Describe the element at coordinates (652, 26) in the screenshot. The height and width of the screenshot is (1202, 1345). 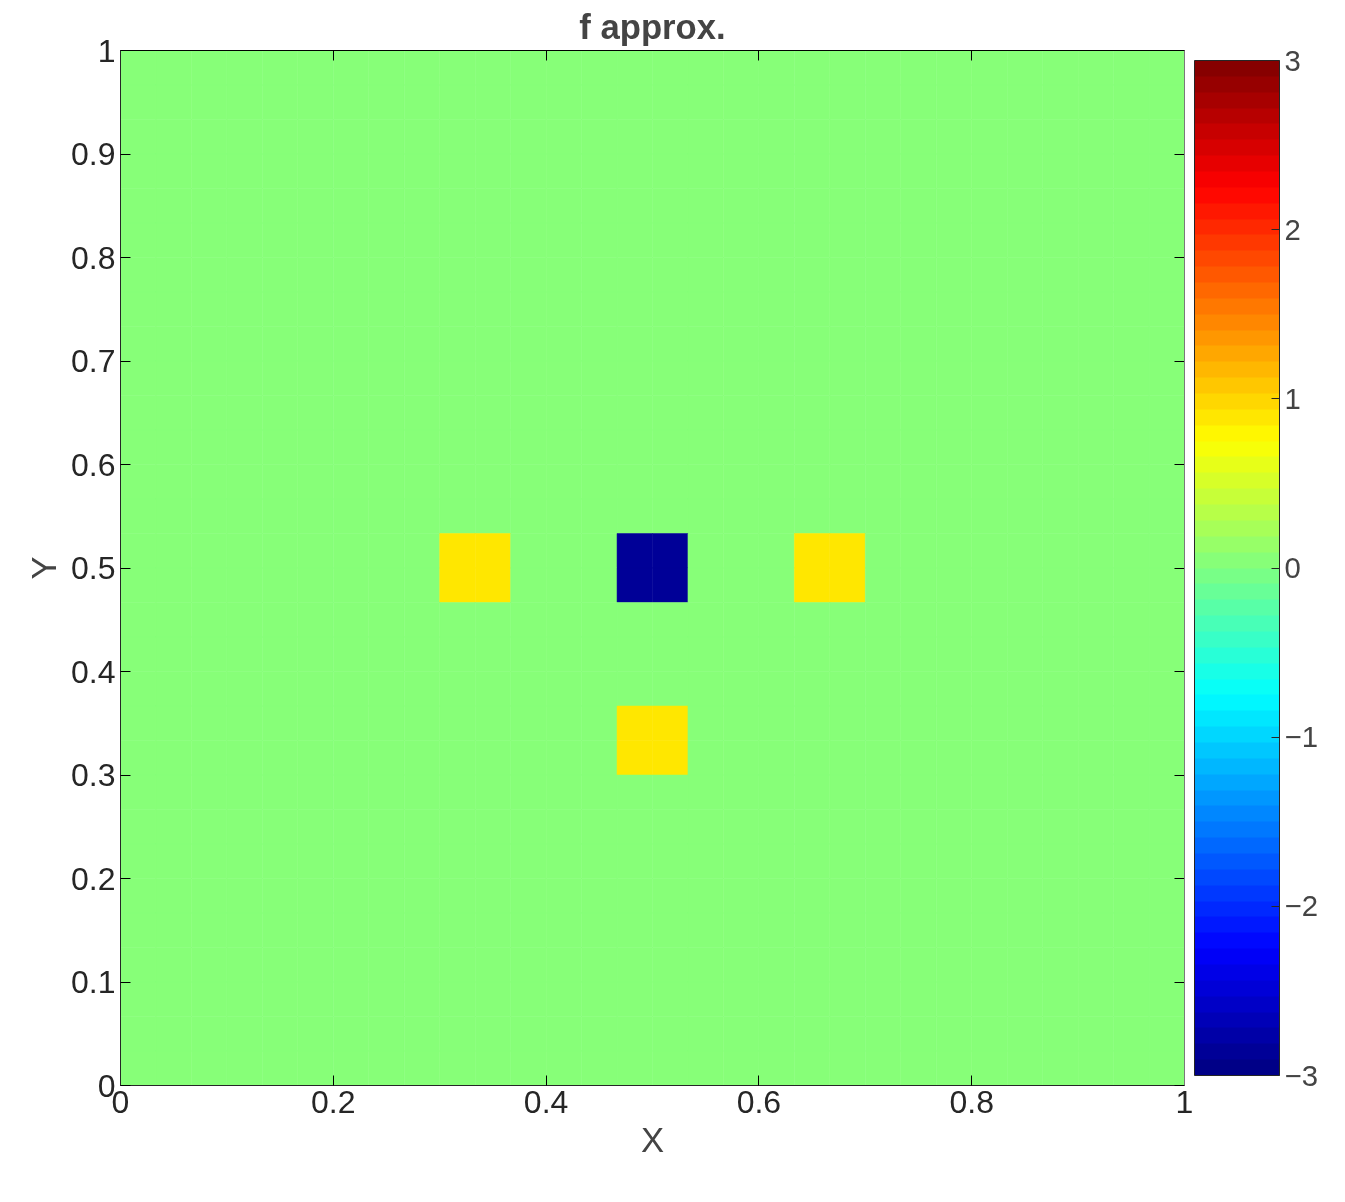
I see `chart-title: f approx.` at that location.